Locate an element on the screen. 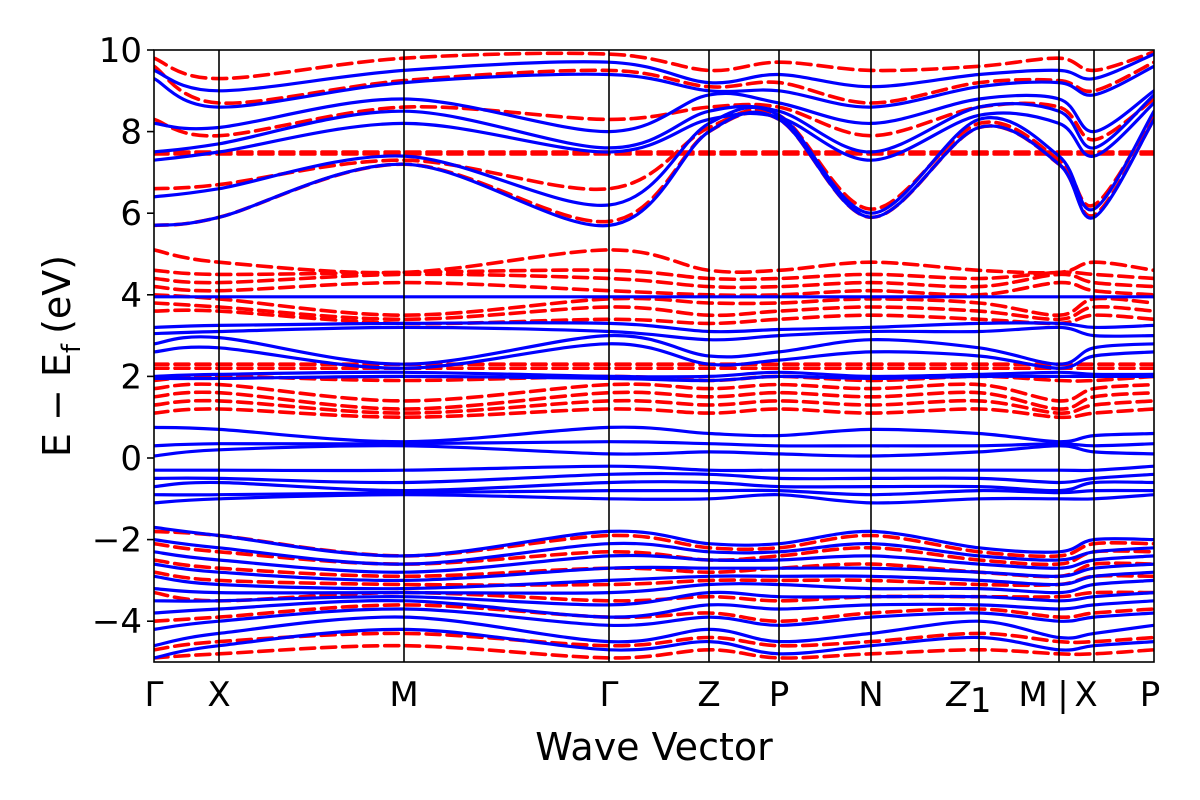 The width and height of the screenshot is (1200, 800). y-tick-label: 2 is located at coordinates (131, 377).